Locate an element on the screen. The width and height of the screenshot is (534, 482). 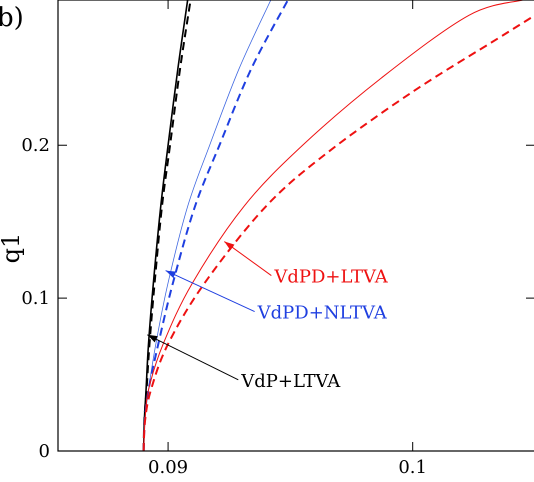
y-tick-label: 0.1 is located at coordinates (35, 298).